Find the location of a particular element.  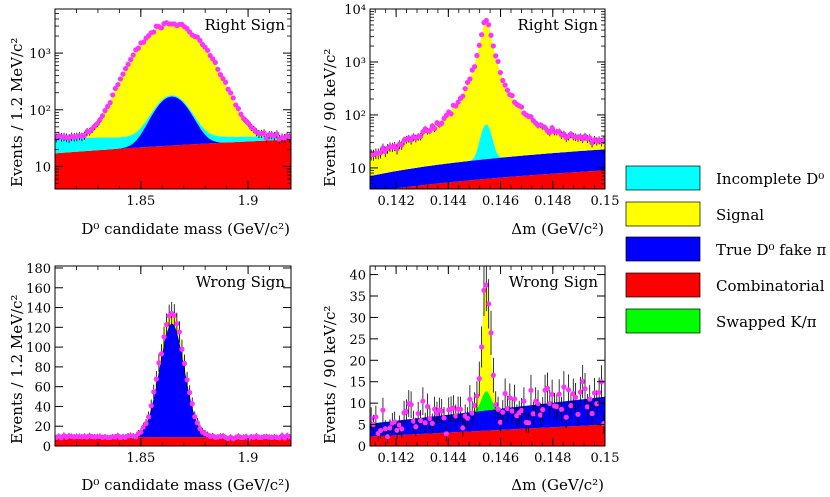

y-tick-label: 20 is located at coordinates (42, 427).